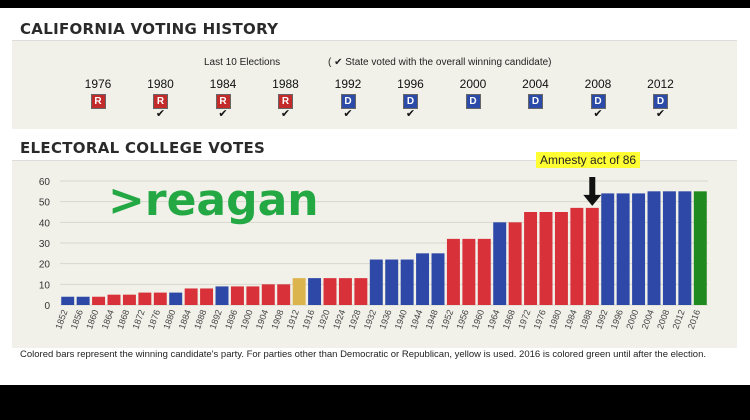  Describe the element at coordinates (648, 319) in the screenshot. I see `x-tick-label: 2004` at that location.